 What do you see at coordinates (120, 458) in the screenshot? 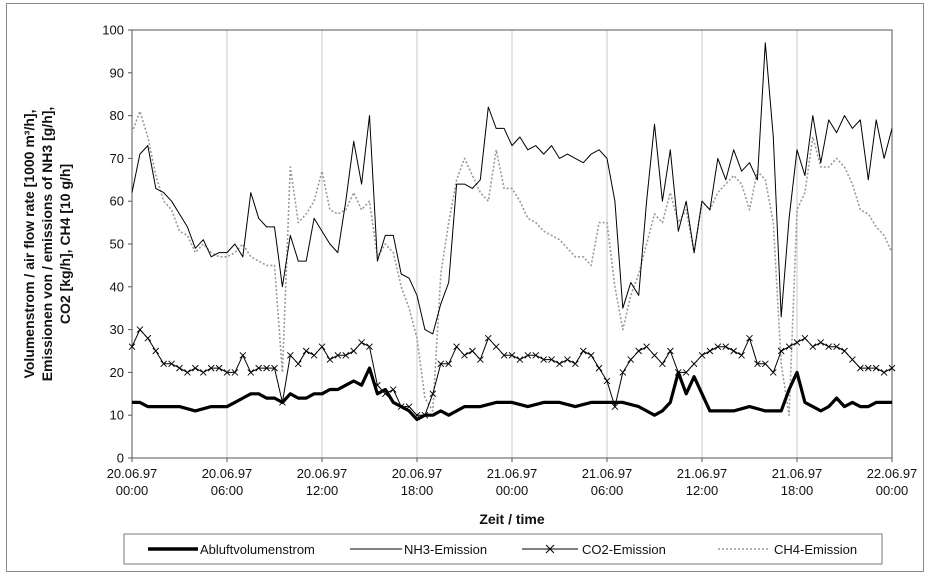
I see `y-tick-label: 0` at bounding box center [120, 458].